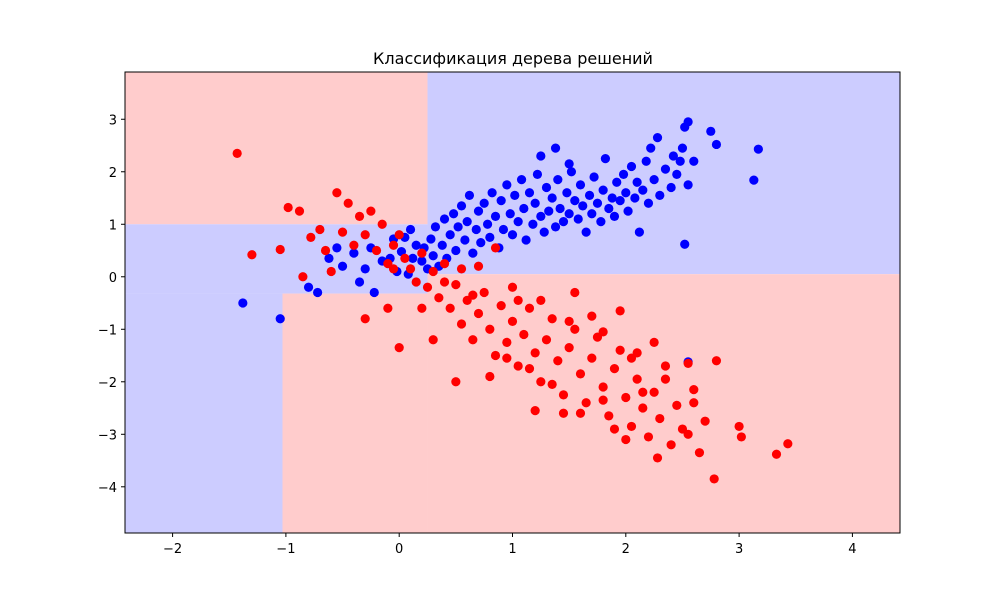  Describe the element at coordinates (399, 549) in the screenshot. I see `x-tick-label: 0` at that location.